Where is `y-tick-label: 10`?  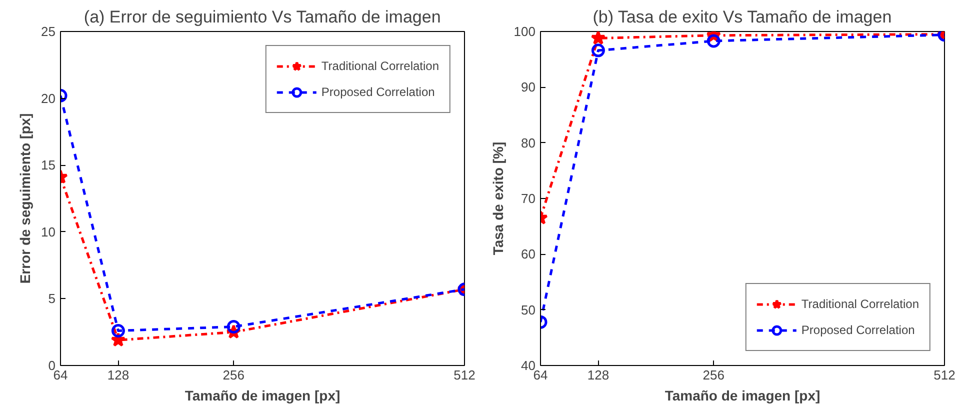
y-tick-label: 10 is located at coordinates (48, 232).